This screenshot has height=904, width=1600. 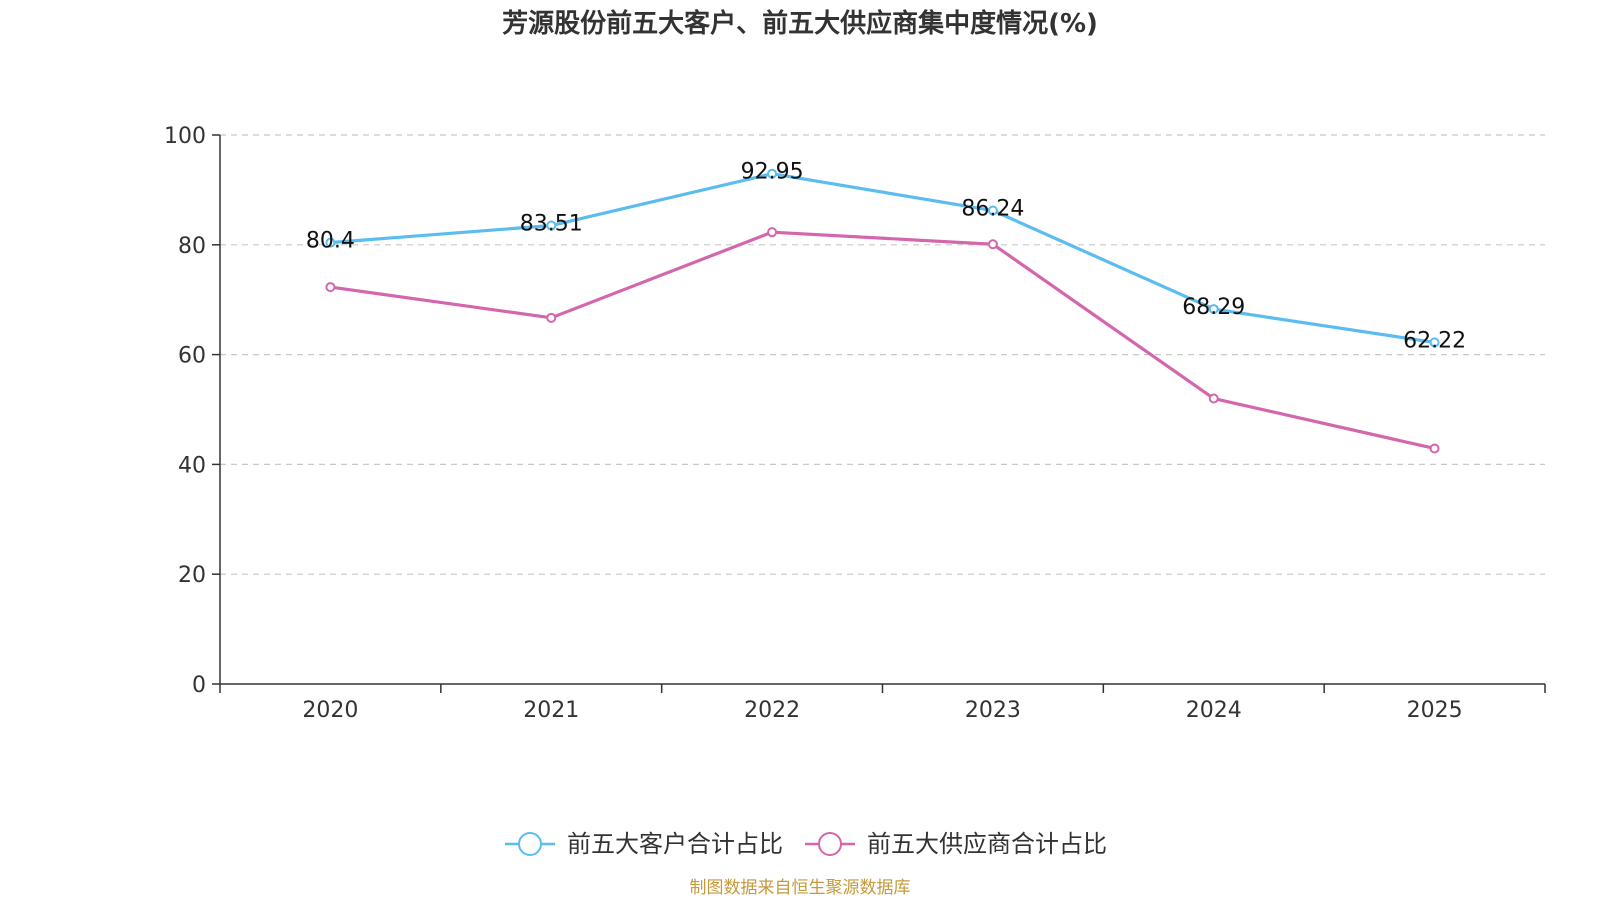 I want to click on y-tick-label: 20, so click(x=192, y=575).